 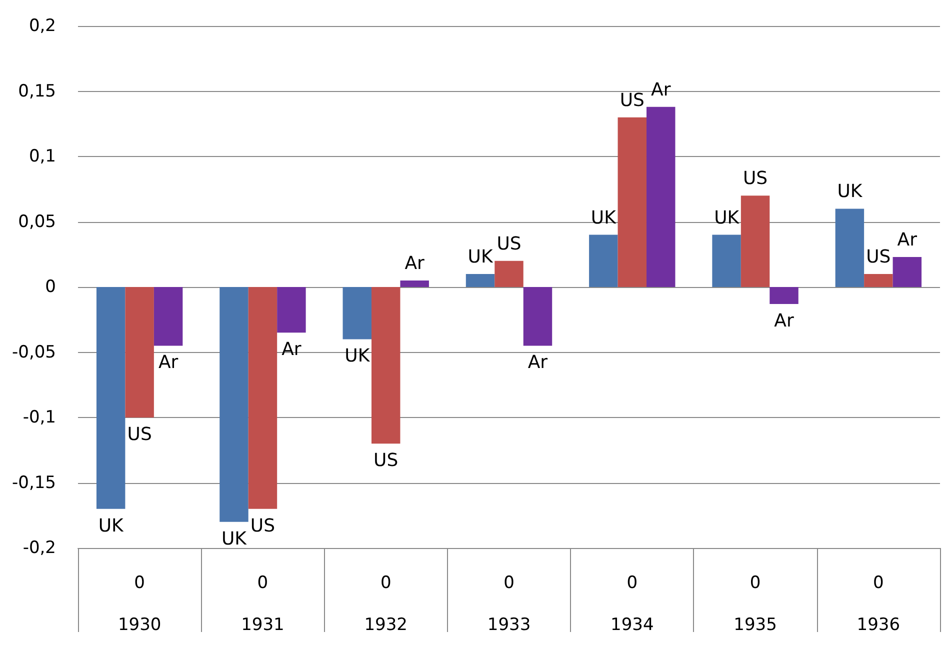 What do you see at coordinates (37, 91) in the screenshot?
I see `y-tick-label: 0,15` at bounding box center [37, 91].